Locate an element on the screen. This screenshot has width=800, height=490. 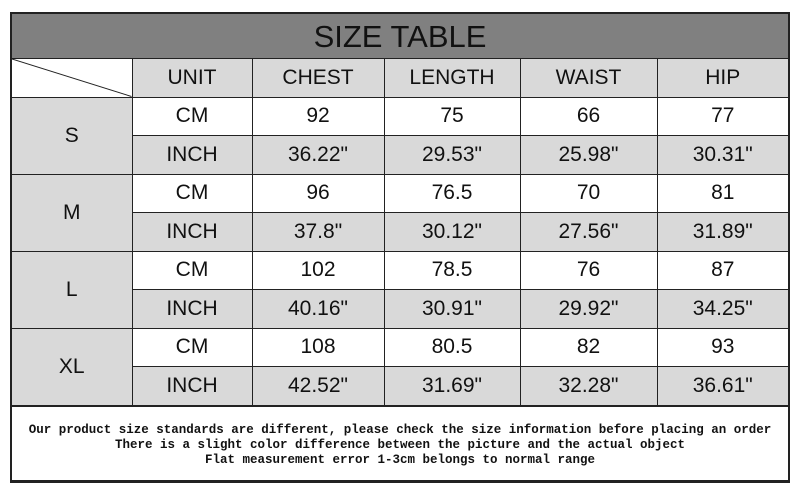
value-cell: 42.52" is located at coordinates (318, 386).